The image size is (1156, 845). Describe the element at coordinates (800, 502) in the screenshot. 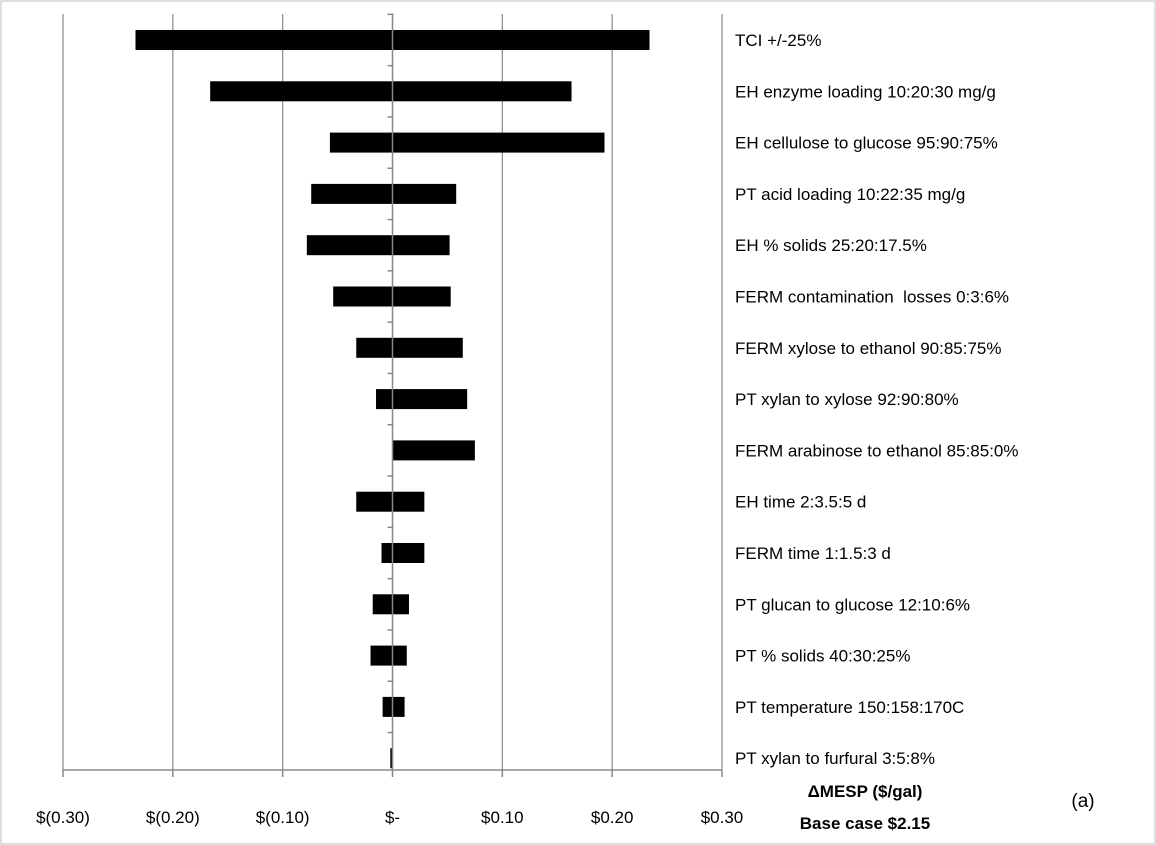

I see `category-label: EH time 2:3.5:5 d` at that location.